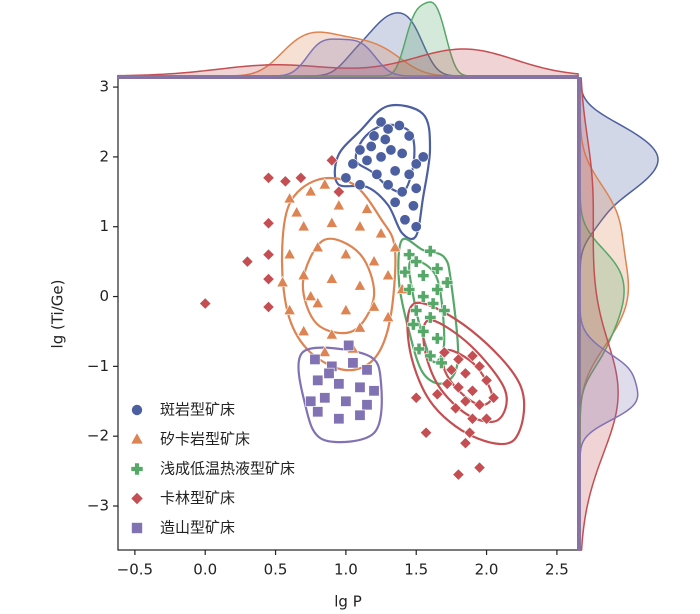  I want to click on legend-label: 浅成低温热液型矿床, so click(227, 469).